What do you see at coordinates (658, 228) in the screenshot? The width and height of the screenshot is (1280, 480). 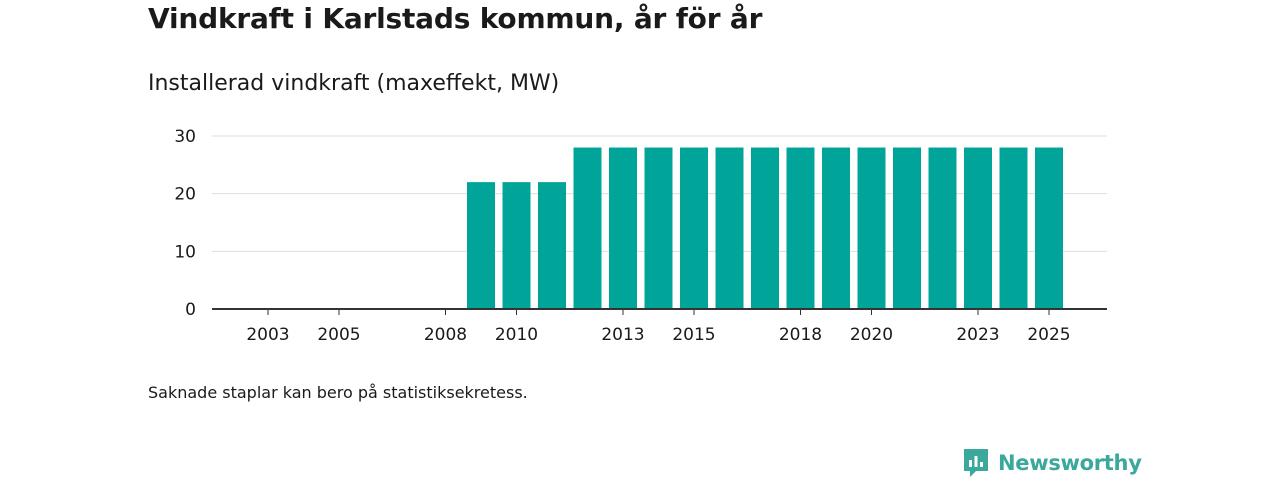 I see `bar-2014` at bounding box center [658, 228].